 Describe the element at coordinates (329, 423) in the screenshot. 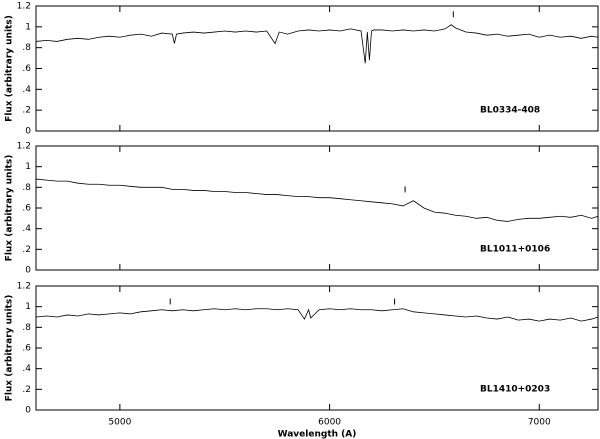

I see `x-tick-label: 6000` at that location.